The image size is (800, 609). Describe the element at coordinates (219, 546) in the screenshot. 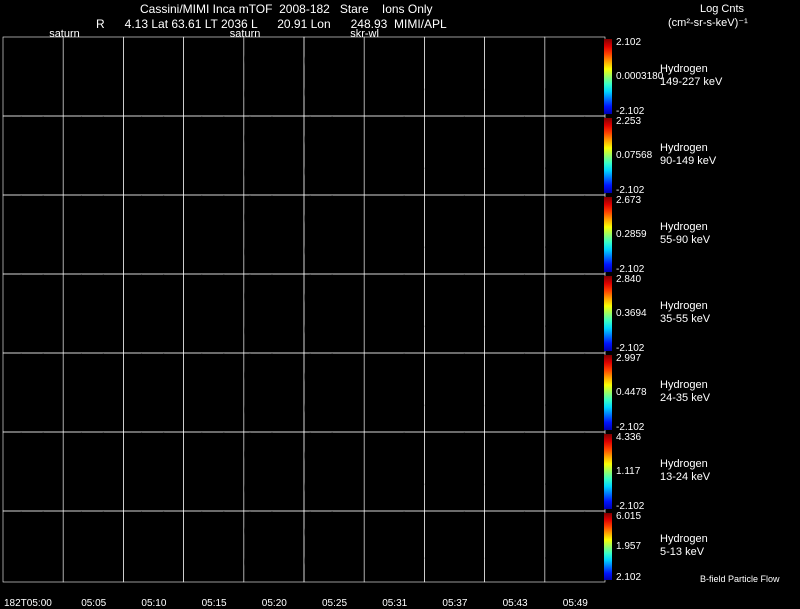

I see `contours-6-3: 30 60 90` at that location.